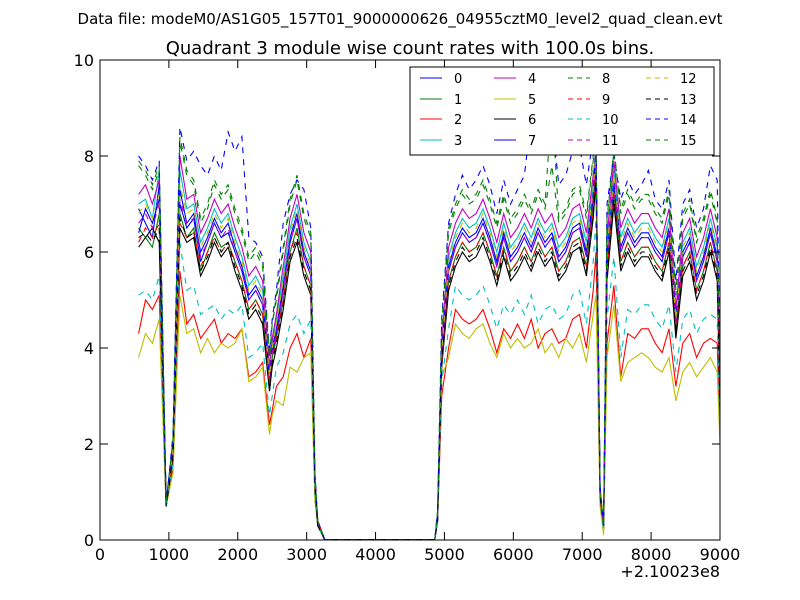 Image resolution: width=800 pixels, height=600 pixels. I want to click on legend-label-0: 0, so click(458, 79).